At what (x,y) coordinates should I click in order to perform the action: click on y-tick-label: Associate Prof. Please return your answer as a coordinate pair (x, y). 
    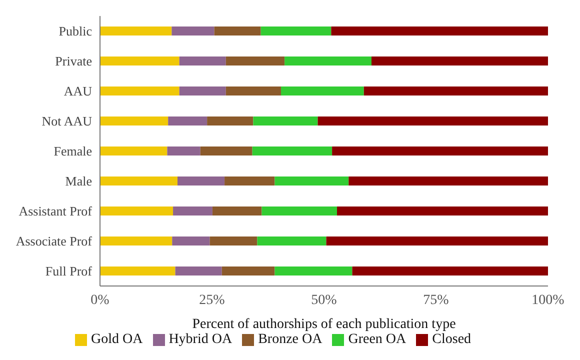
    Looking at the image, I should click on (54, 241).